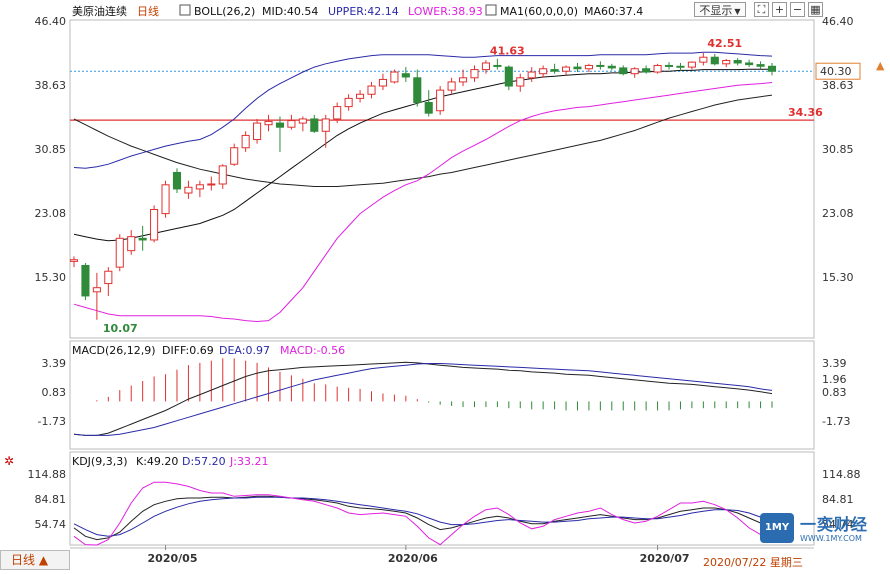 The image size is (890, 574). Describe the element at coordinates (880, 65) in the screenshot. I see `last-price-arrow-icon: ▲` at that location.